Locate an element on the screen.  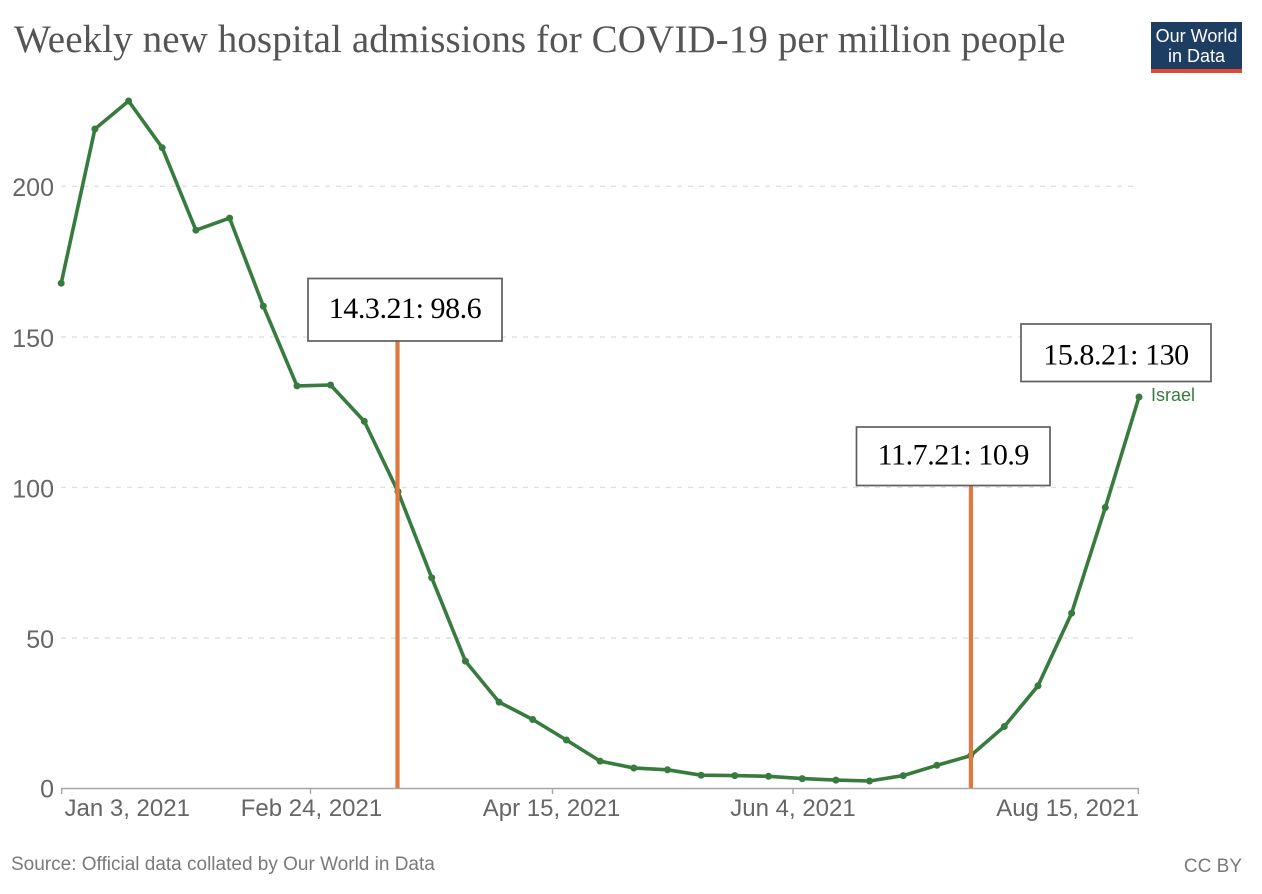
svg-text: Jun 4, 2021 is located at coordinates (792, 808).